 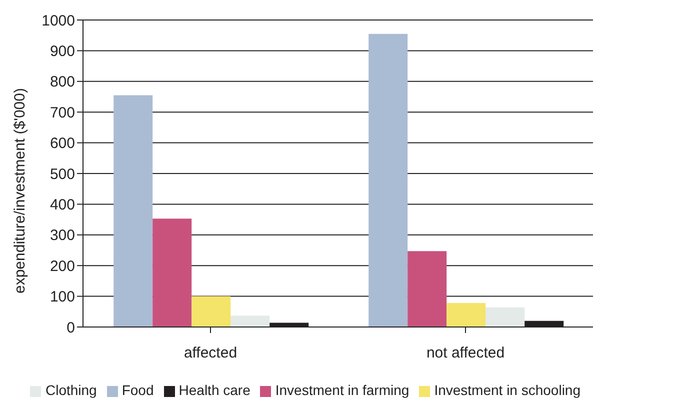 I want to click on y-tick-label: 1000, so click(x=58, y=21).